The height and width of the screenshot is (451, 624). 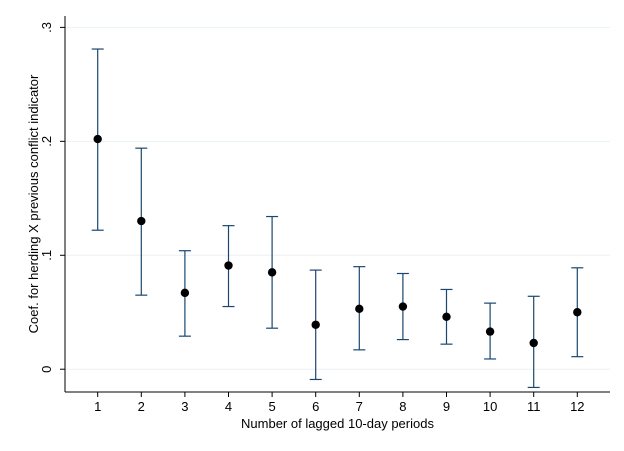 What do you see at coordinates (577, 406) in the screenshot?
I see `x-tick-label: 12` at bounding box center [577, 406].